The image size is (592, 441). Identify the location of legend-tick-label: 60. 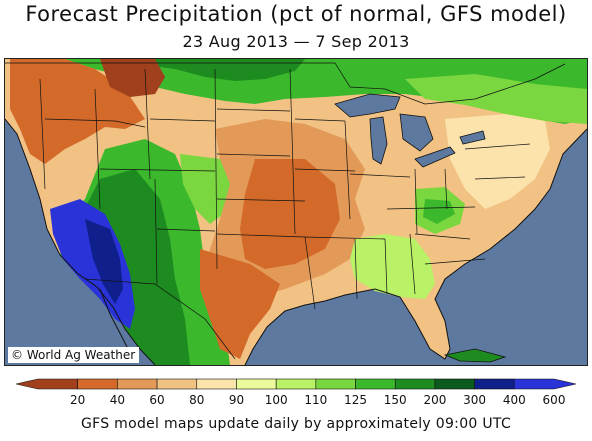
(156, 400).